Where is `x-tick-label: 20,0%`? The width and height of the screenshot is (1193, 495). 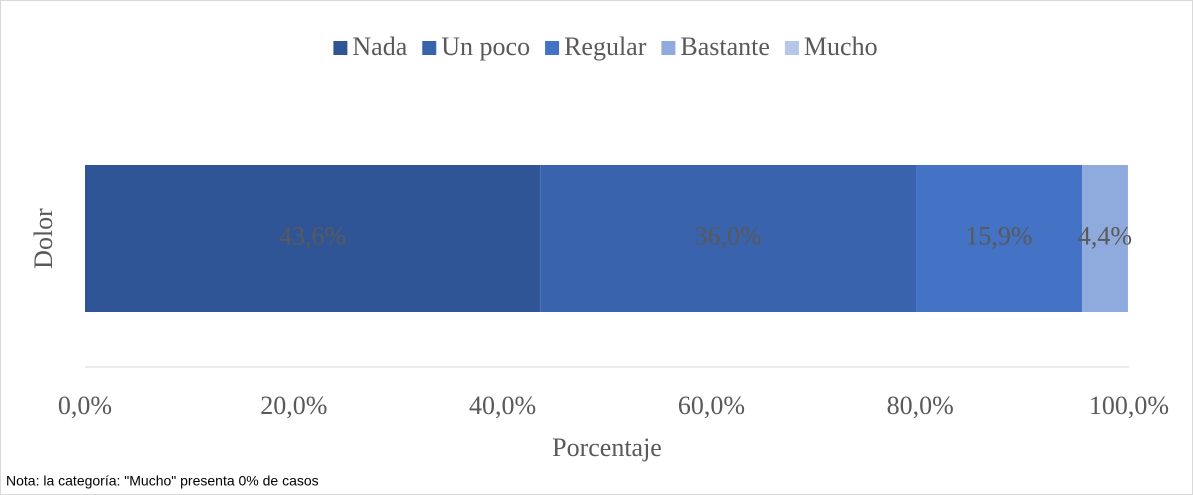 x-tick-label: 20,0% is located at coordinates (293, 405).